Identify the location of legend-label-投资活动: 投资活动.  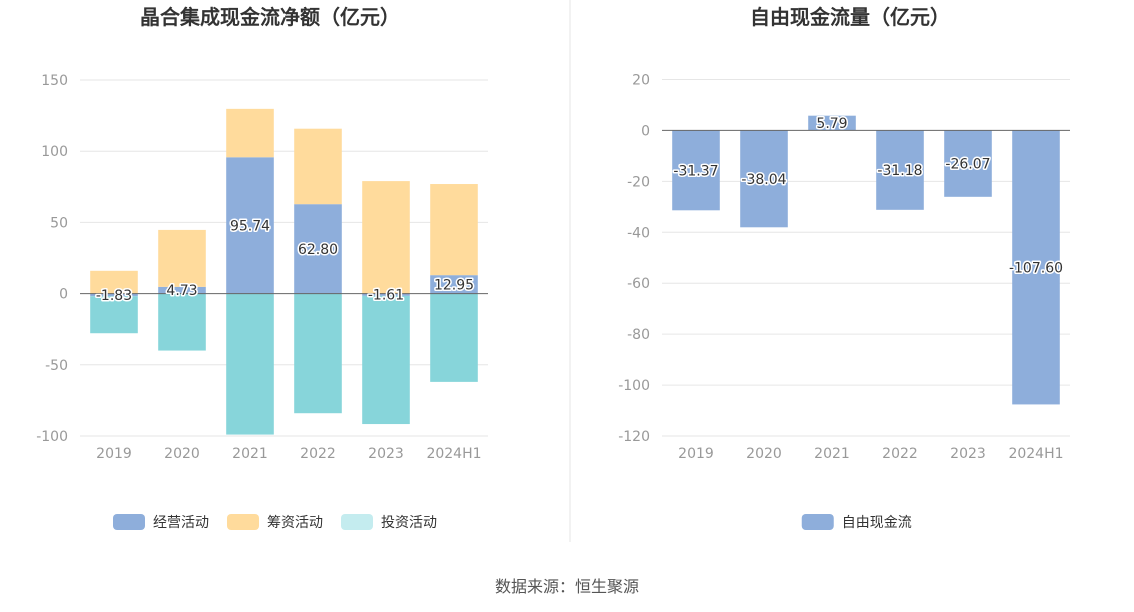
(409, 523).